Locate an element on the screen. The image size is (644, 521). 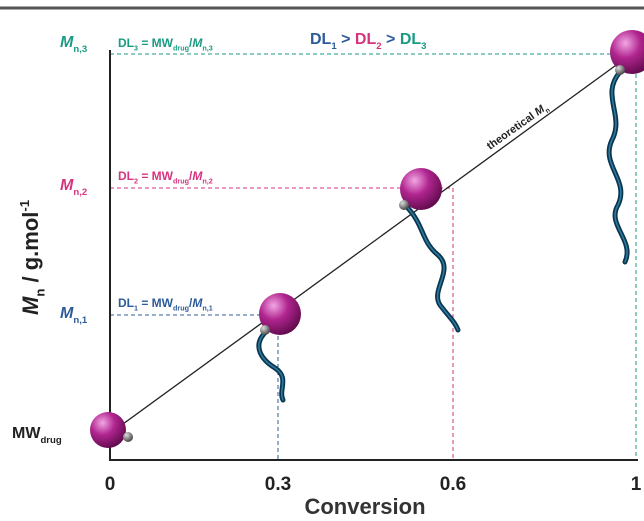
rich-text: Mn,2 is located at coordinates (73, 187).